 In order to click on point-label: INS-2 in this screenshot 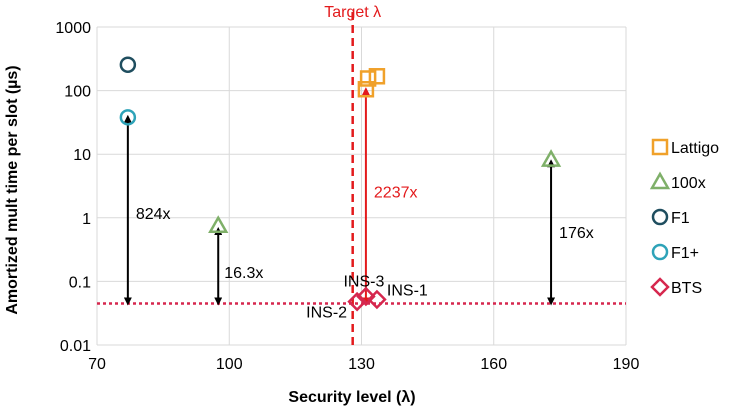, I will do `click(326, 313)`.